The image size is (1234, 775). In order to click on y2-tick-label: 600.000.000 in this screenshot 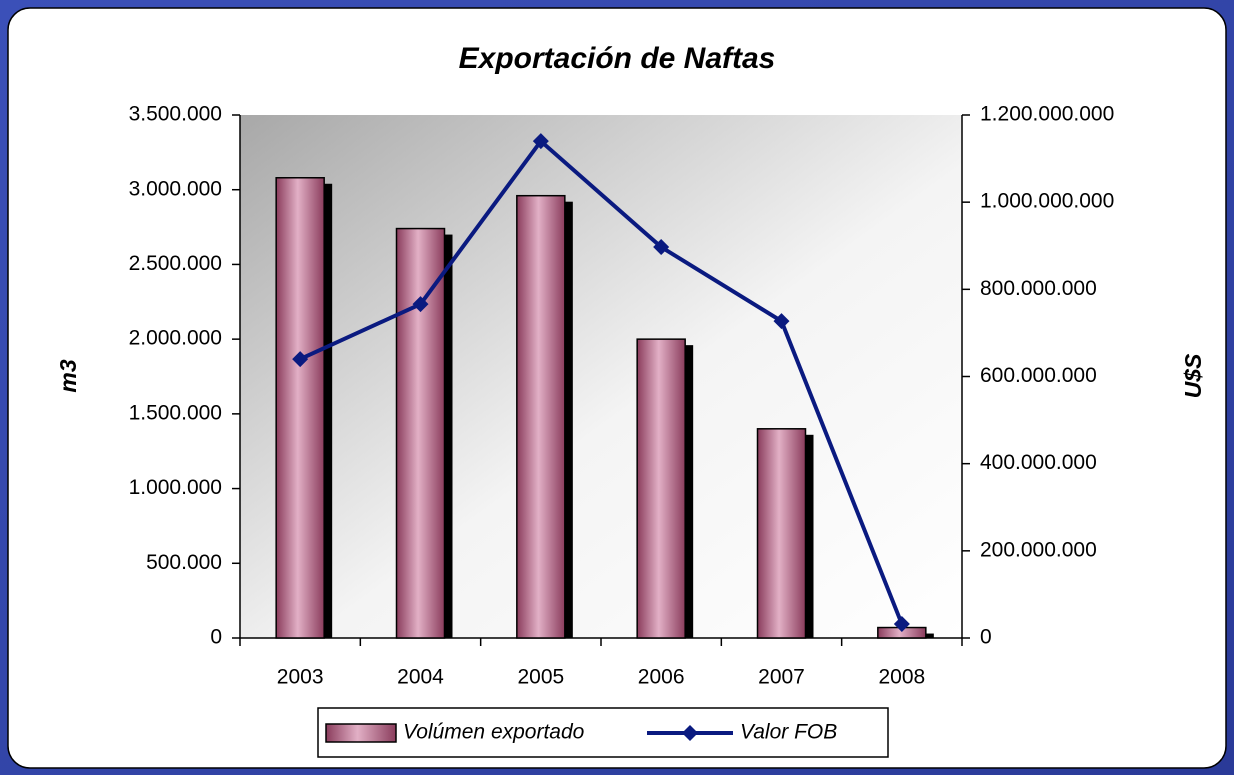, I will do `click(1038, 375)`.